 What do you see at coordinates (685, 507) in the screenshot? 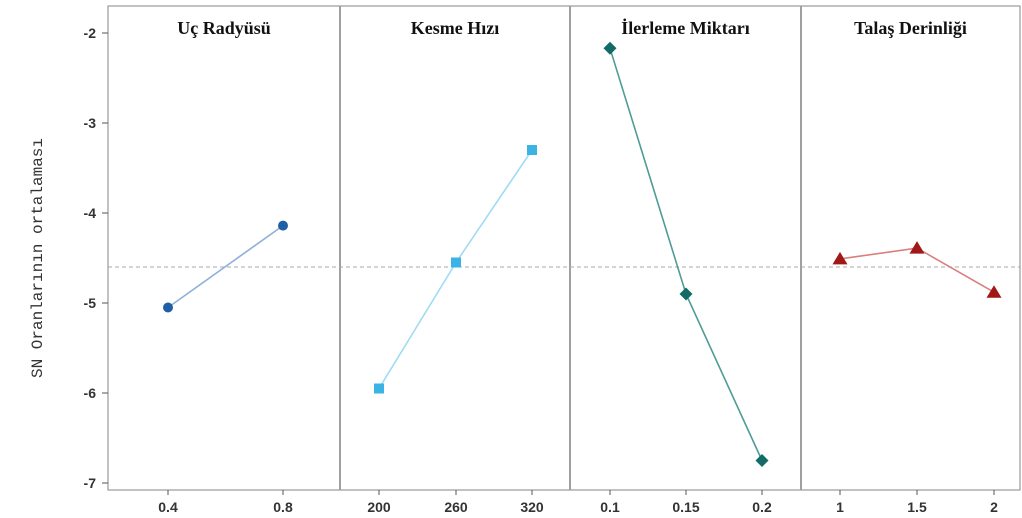
I see `x-tick-label: 0.15` at bounding box center [685, 507].